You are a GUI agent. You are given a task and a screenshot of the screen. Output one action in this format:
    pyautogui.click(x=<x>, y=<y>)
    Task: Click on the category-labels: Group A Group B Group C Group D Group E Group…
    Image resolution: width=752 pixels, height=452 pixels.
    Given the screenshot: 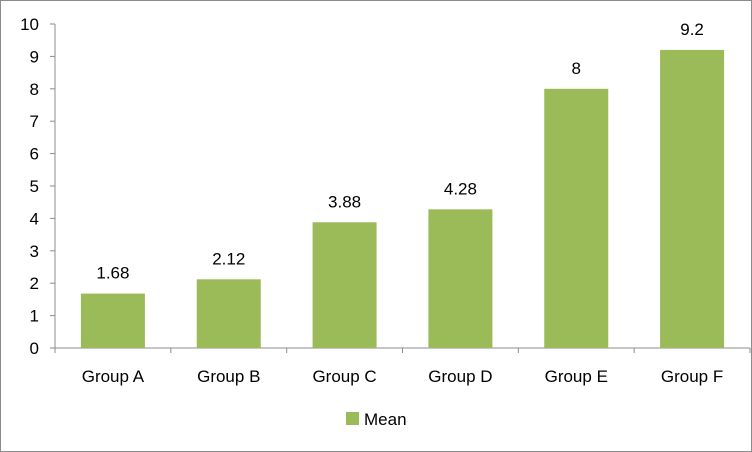 What is the action you would take?
    pyautogui.click(x=403, y=376)
    